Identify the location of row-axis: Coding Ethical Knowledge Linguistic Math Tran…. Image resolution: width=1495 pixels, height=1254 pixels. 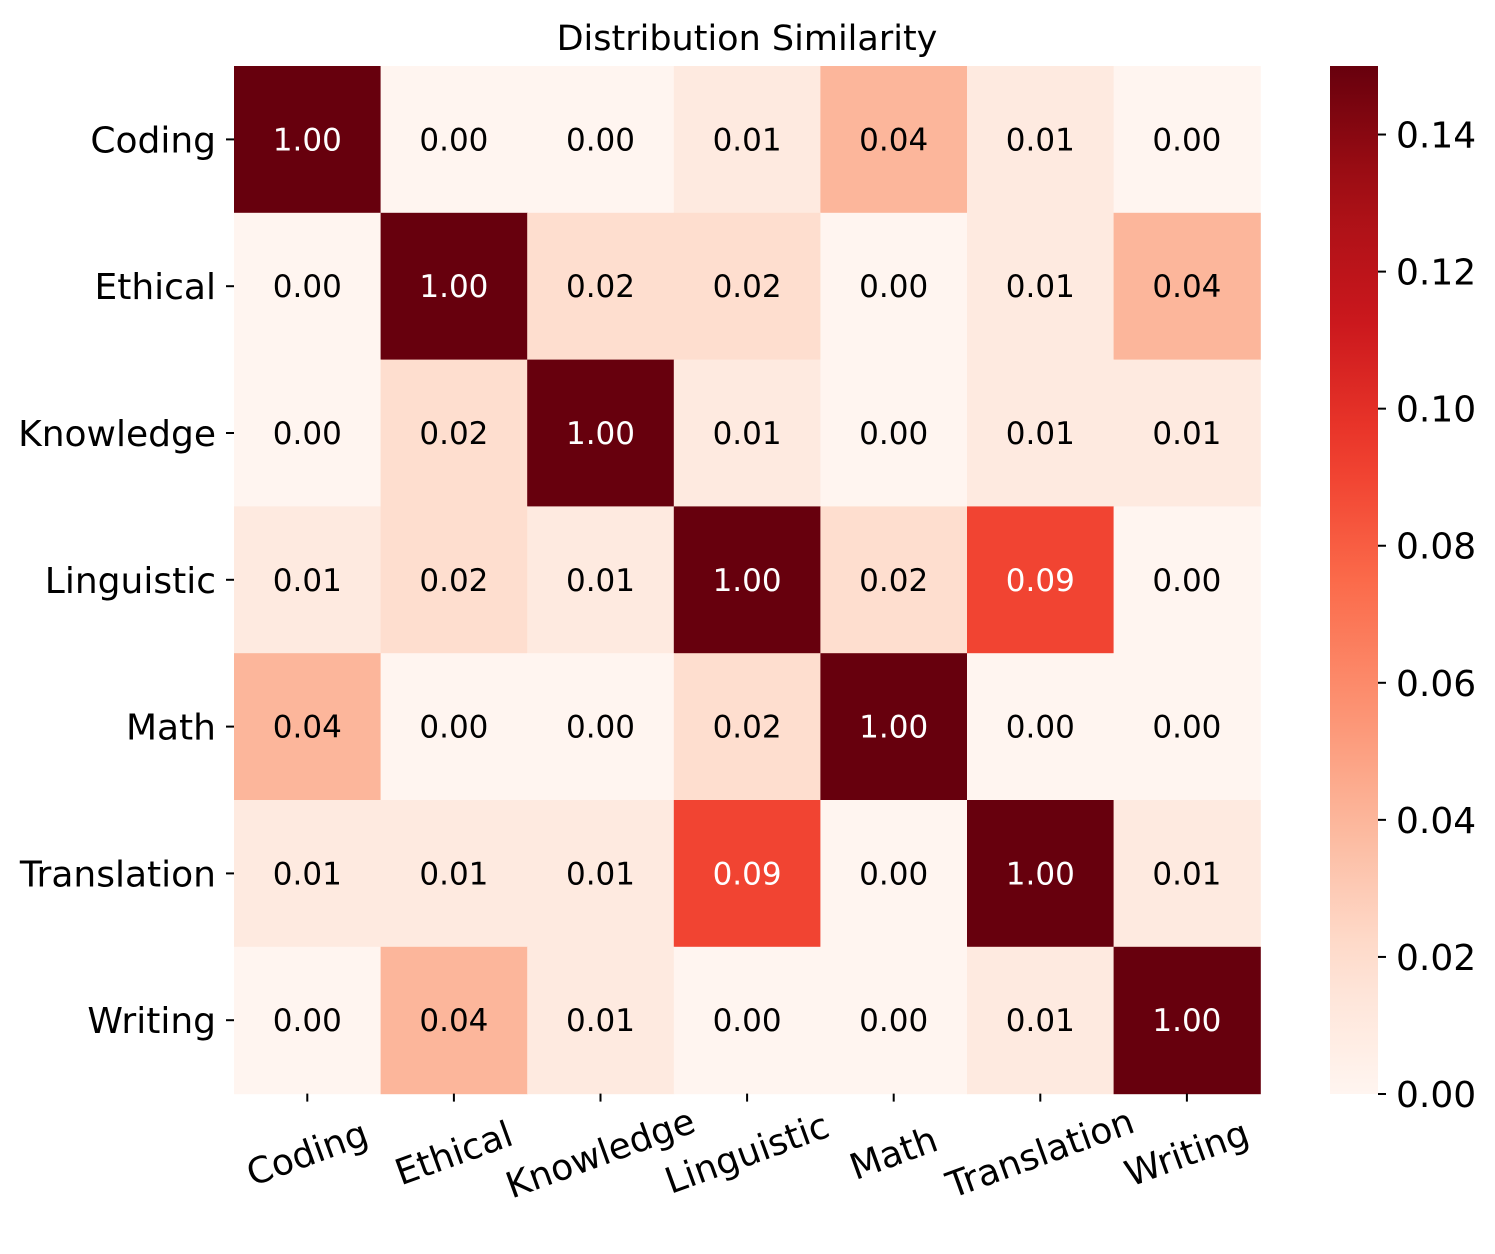
(126, 581).